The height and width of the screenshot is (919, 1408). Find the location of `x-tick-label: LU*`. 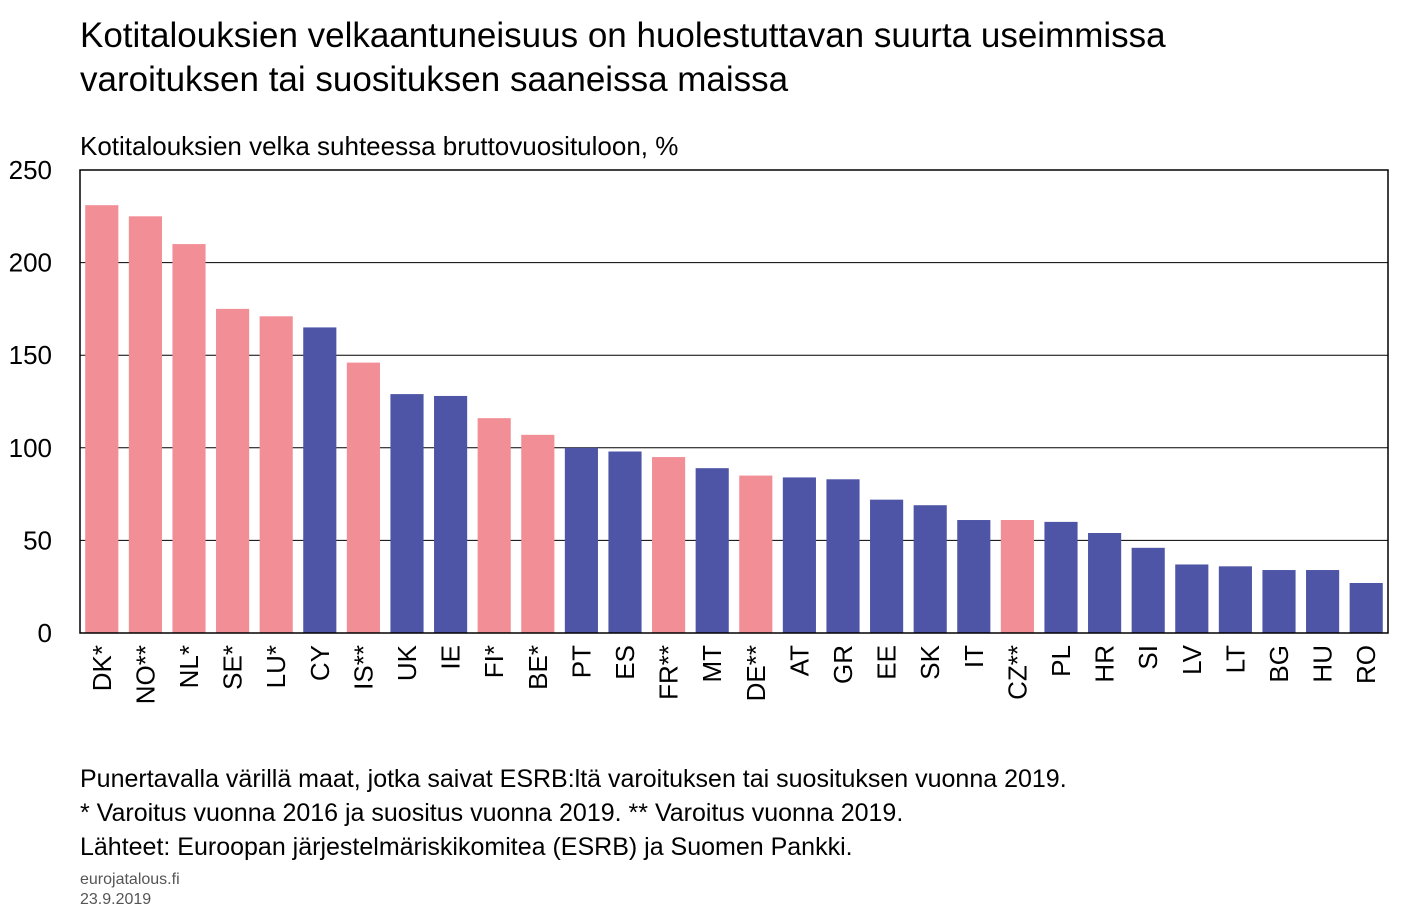

x-tick-label: LU* is located at coordinates (276, 666).